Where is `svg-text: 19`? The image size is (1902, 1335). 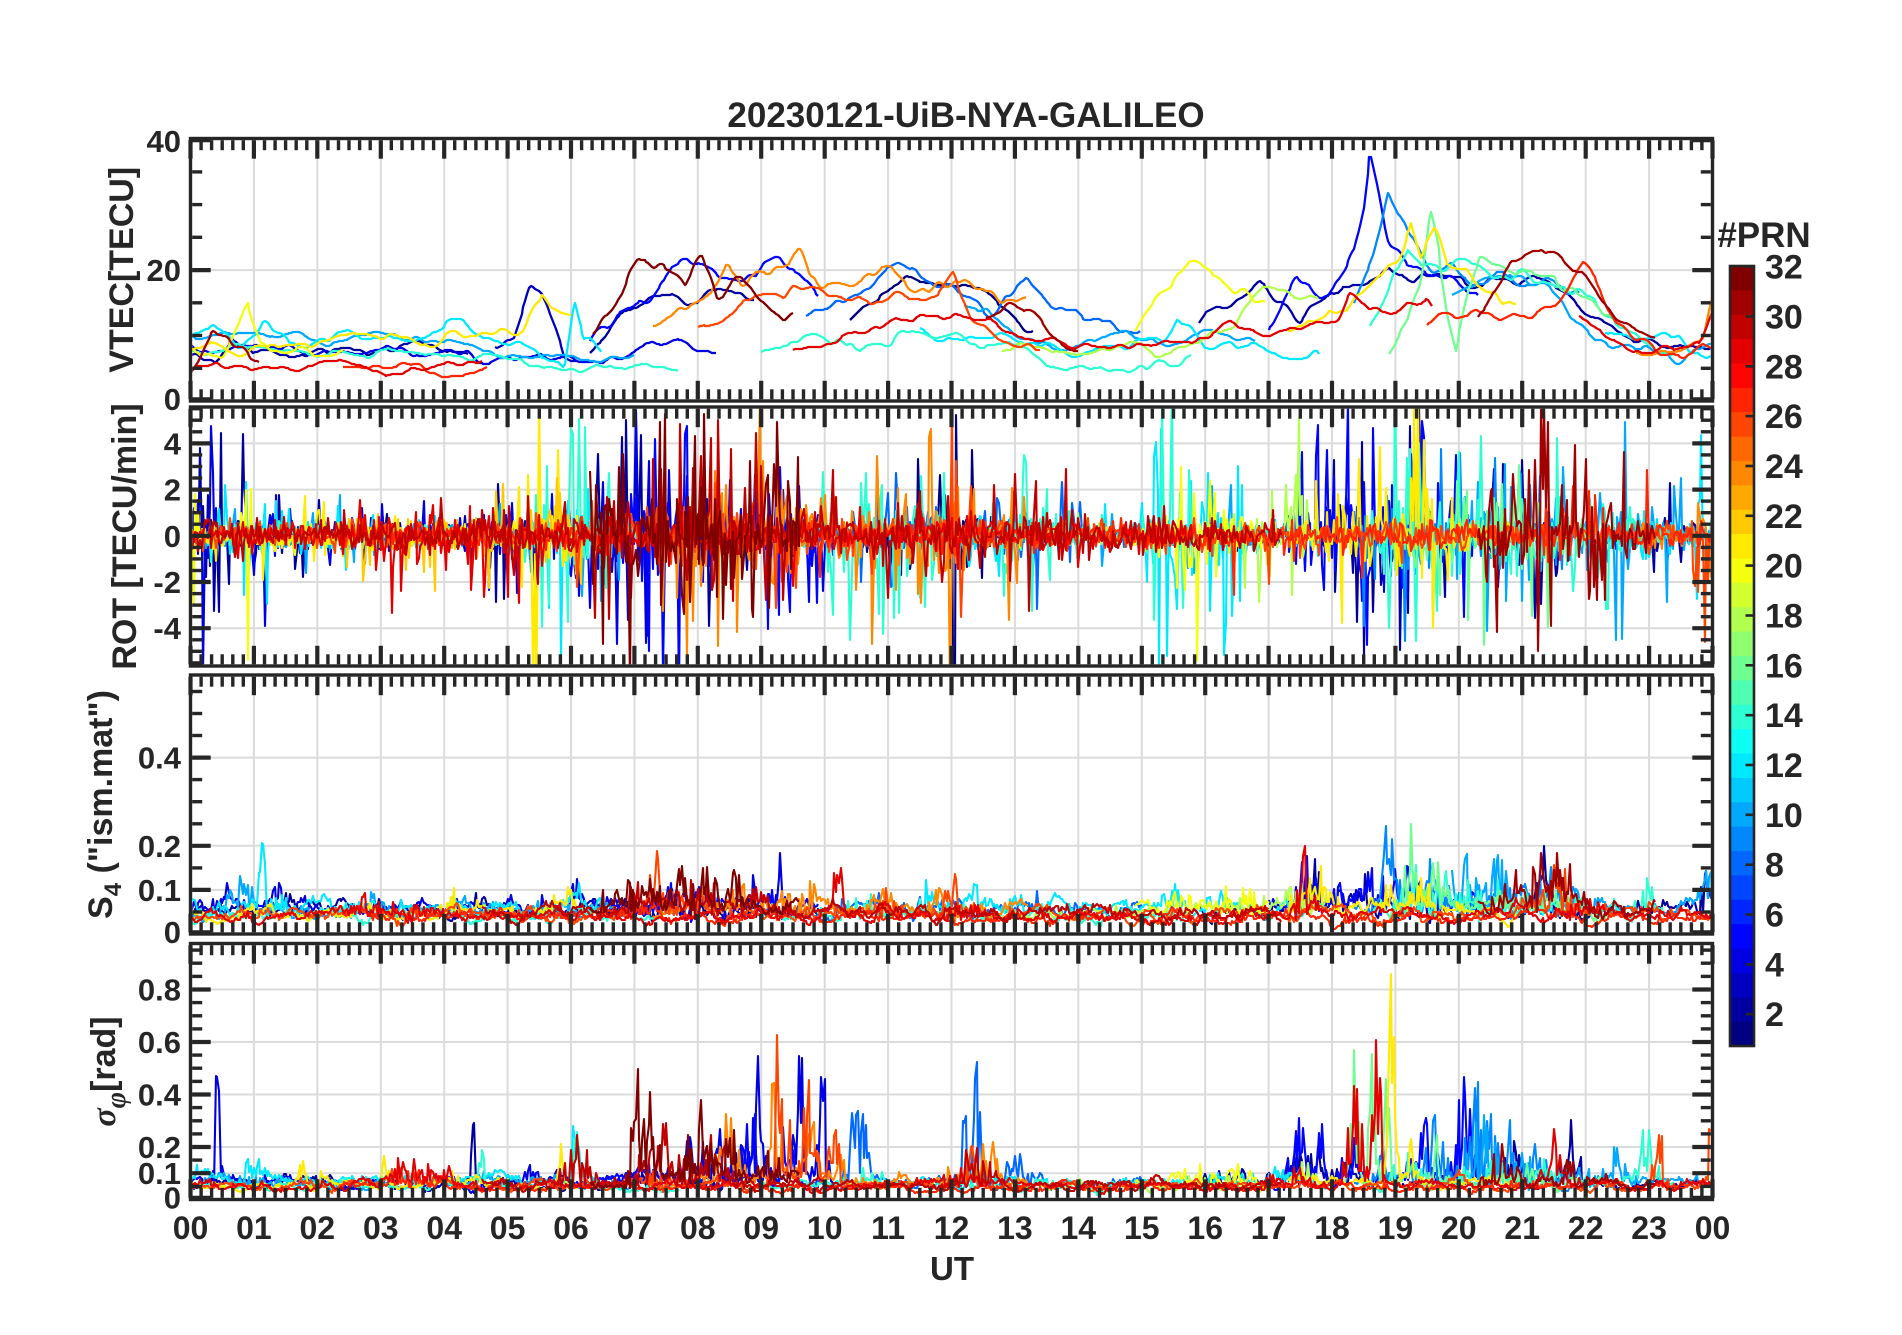
svg-text: 19 is located at coordinates (1396, 1228).